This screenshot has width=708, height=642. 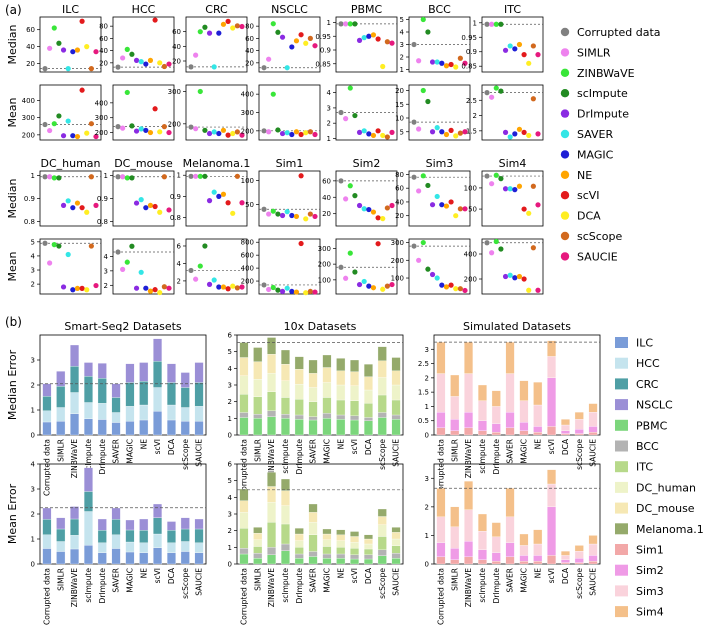 What do you see at coordinates (469, 357) in the screenshot?
I see `bar-segment-zinbwave-sim4` at bounding box center [469, 357].